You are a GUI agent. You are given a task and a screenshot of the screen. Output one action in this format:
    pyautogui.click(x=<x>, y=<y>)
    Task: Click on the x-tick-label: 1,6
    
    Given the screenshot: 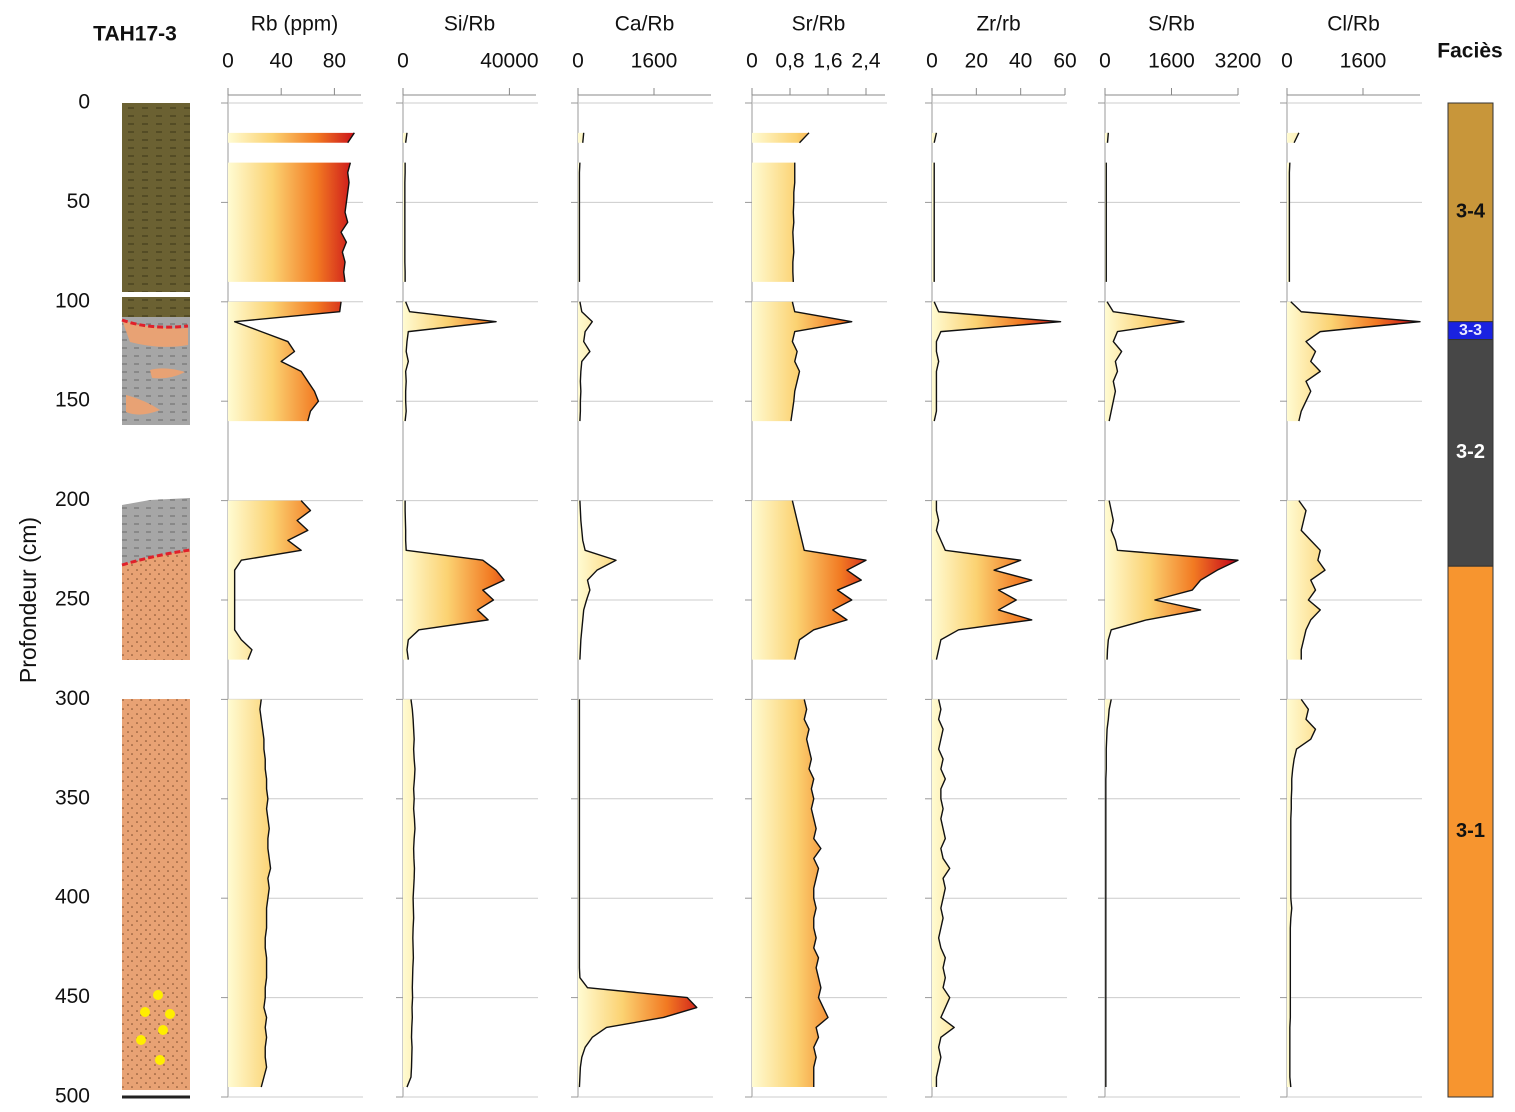 What is the action you would take?
    pyautogui.click(x=827, y=61)
    